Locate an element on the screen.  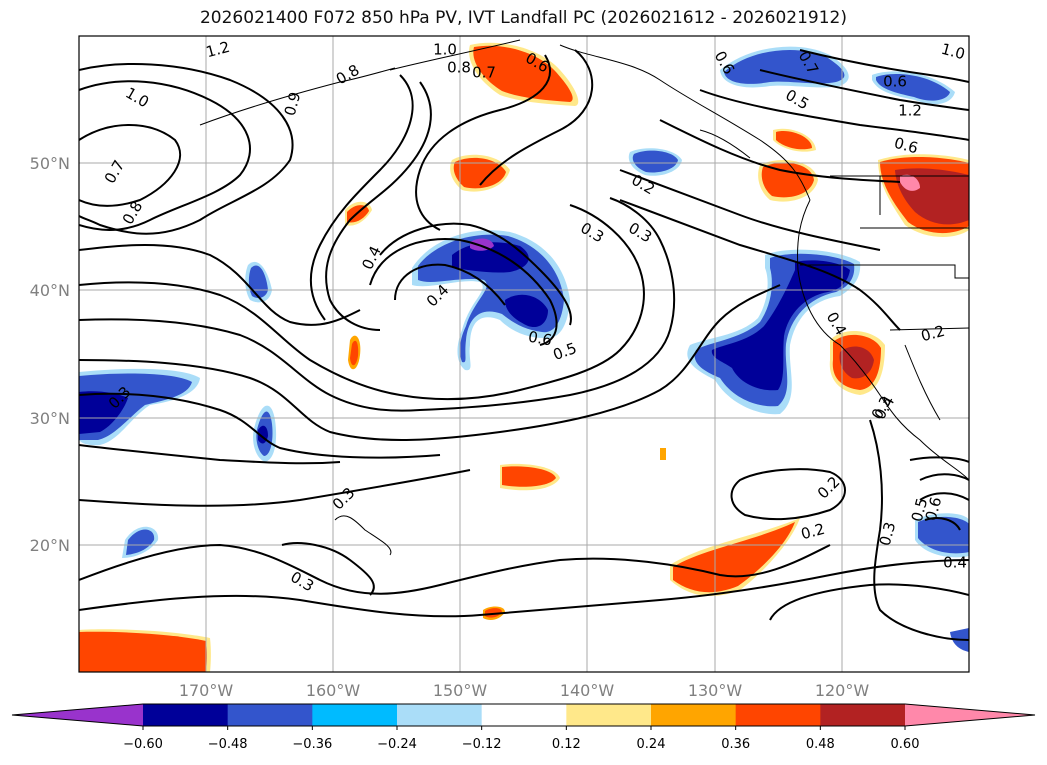
colorbar-tick-label: 0.24 is located at coordinates (651, 744).